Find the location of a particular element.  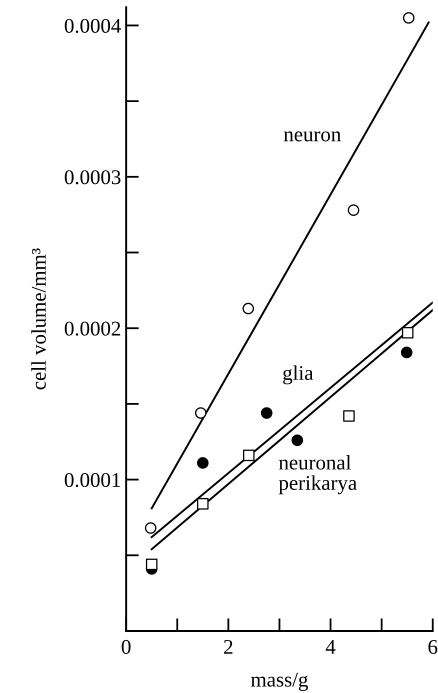

series-label: neuron is located at coordinates (312, 136).